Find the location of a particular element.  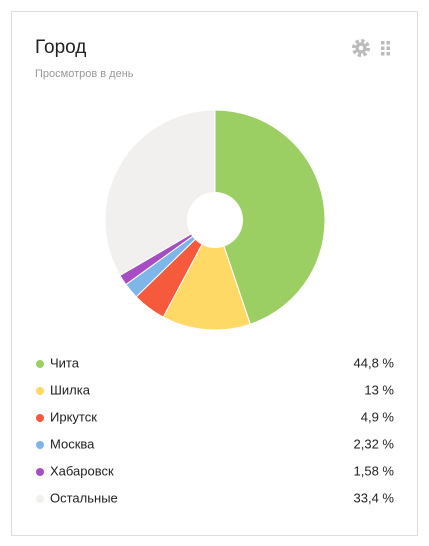

legend-value: 1,58 % is located at coordinates (374, 470).